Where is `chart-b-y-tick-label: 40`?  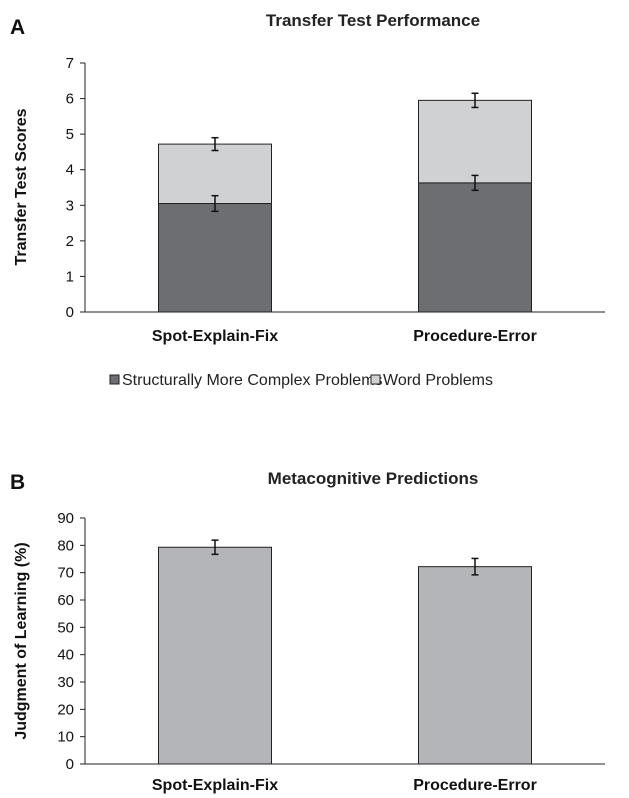
chart-b-y-tick-label: 40 is located at coordinates (65, 655).